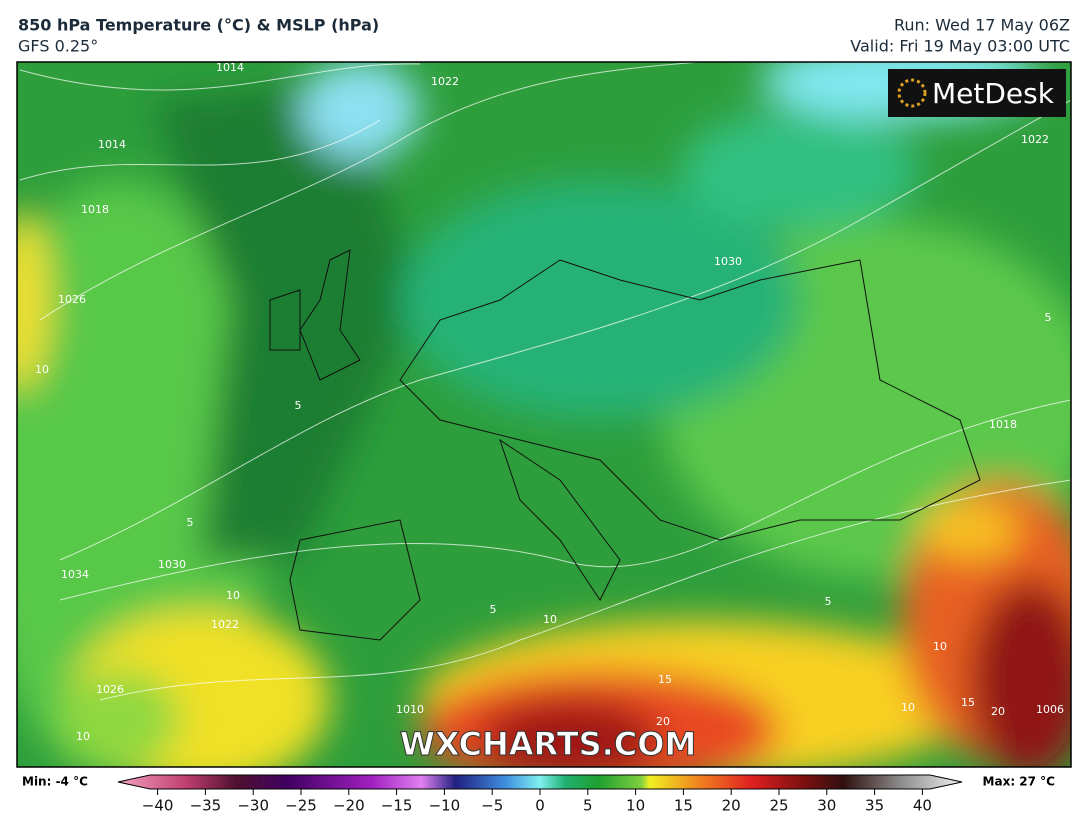  I want to click on tick-label: 15, so click(683, 806).